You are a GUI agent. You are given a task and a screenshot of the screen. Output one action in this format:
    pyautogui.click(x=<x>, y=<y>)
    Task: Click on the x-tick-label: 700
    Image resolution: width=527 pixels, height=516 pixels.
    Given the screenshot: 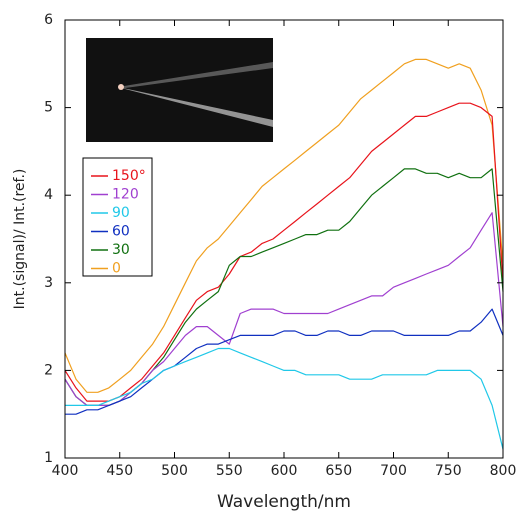 What is the action you would take?
    pyautogui.click(x=393, y=471)
    